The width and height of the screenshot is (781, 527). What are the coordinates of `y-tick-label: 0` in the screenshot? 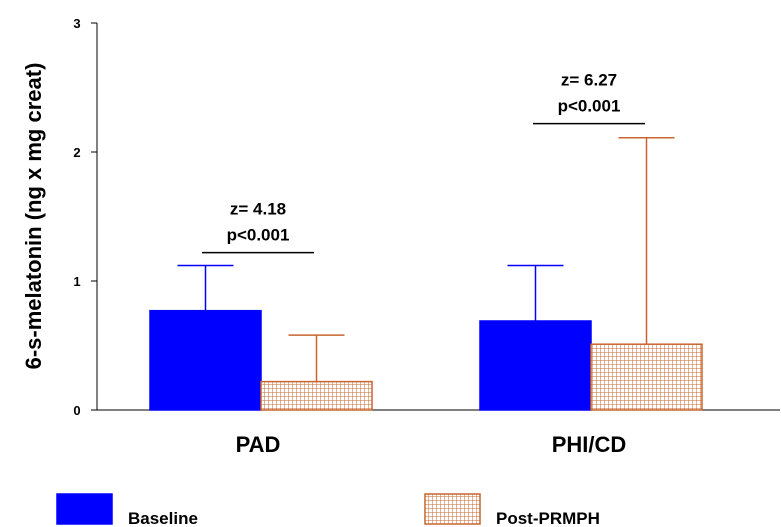 It's located at (76, 410).